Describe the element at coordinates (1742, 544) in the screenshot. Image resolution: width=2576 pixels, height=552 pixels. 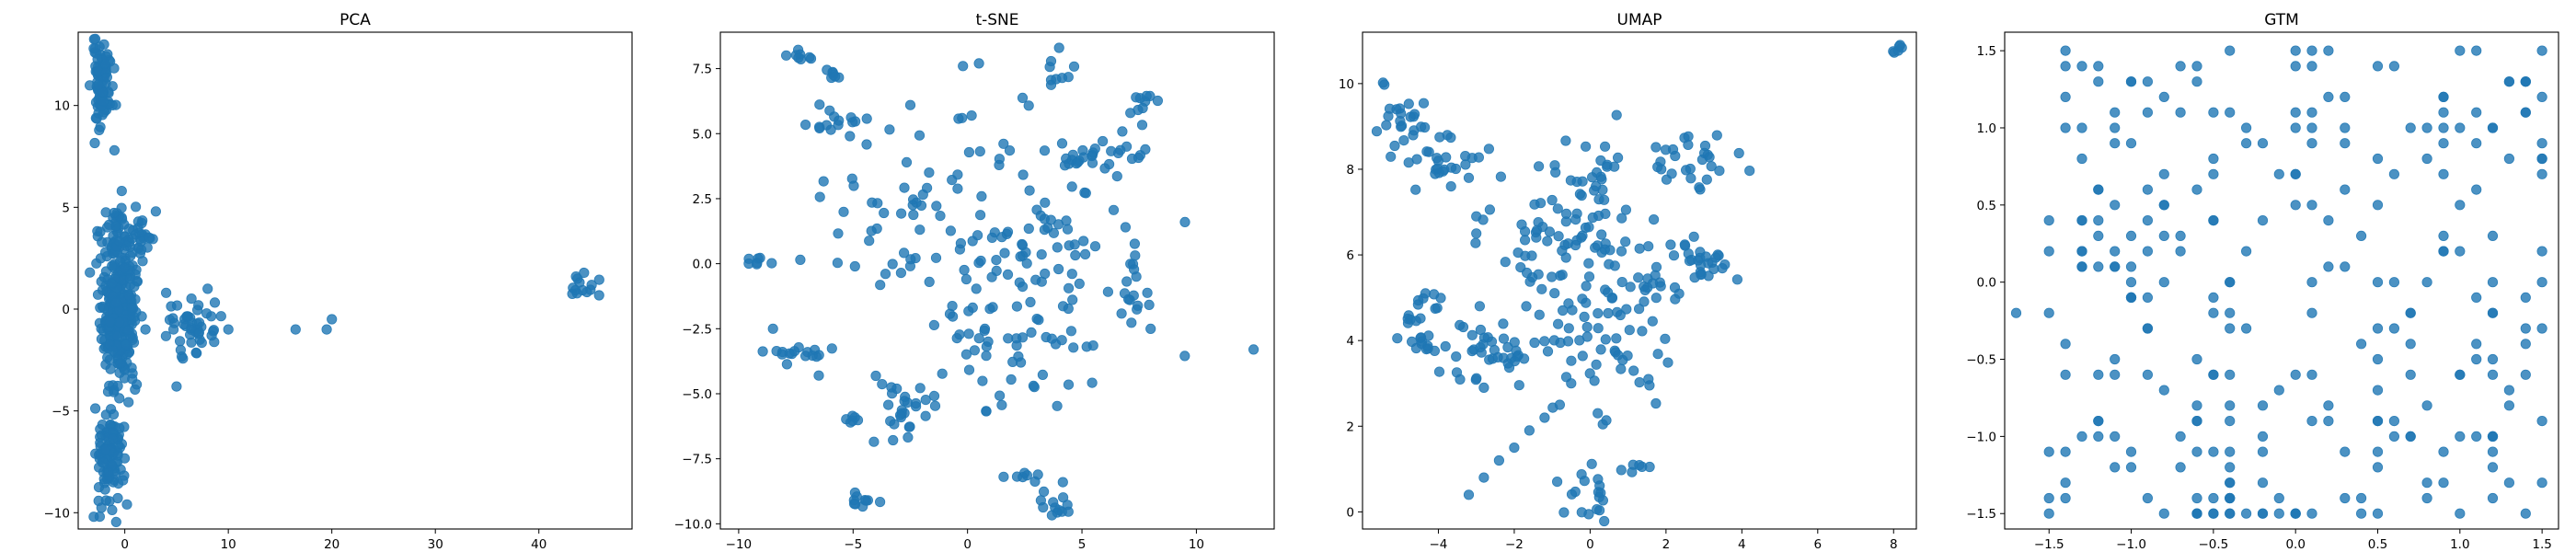
I see `x-tick-label: 4` at that location.